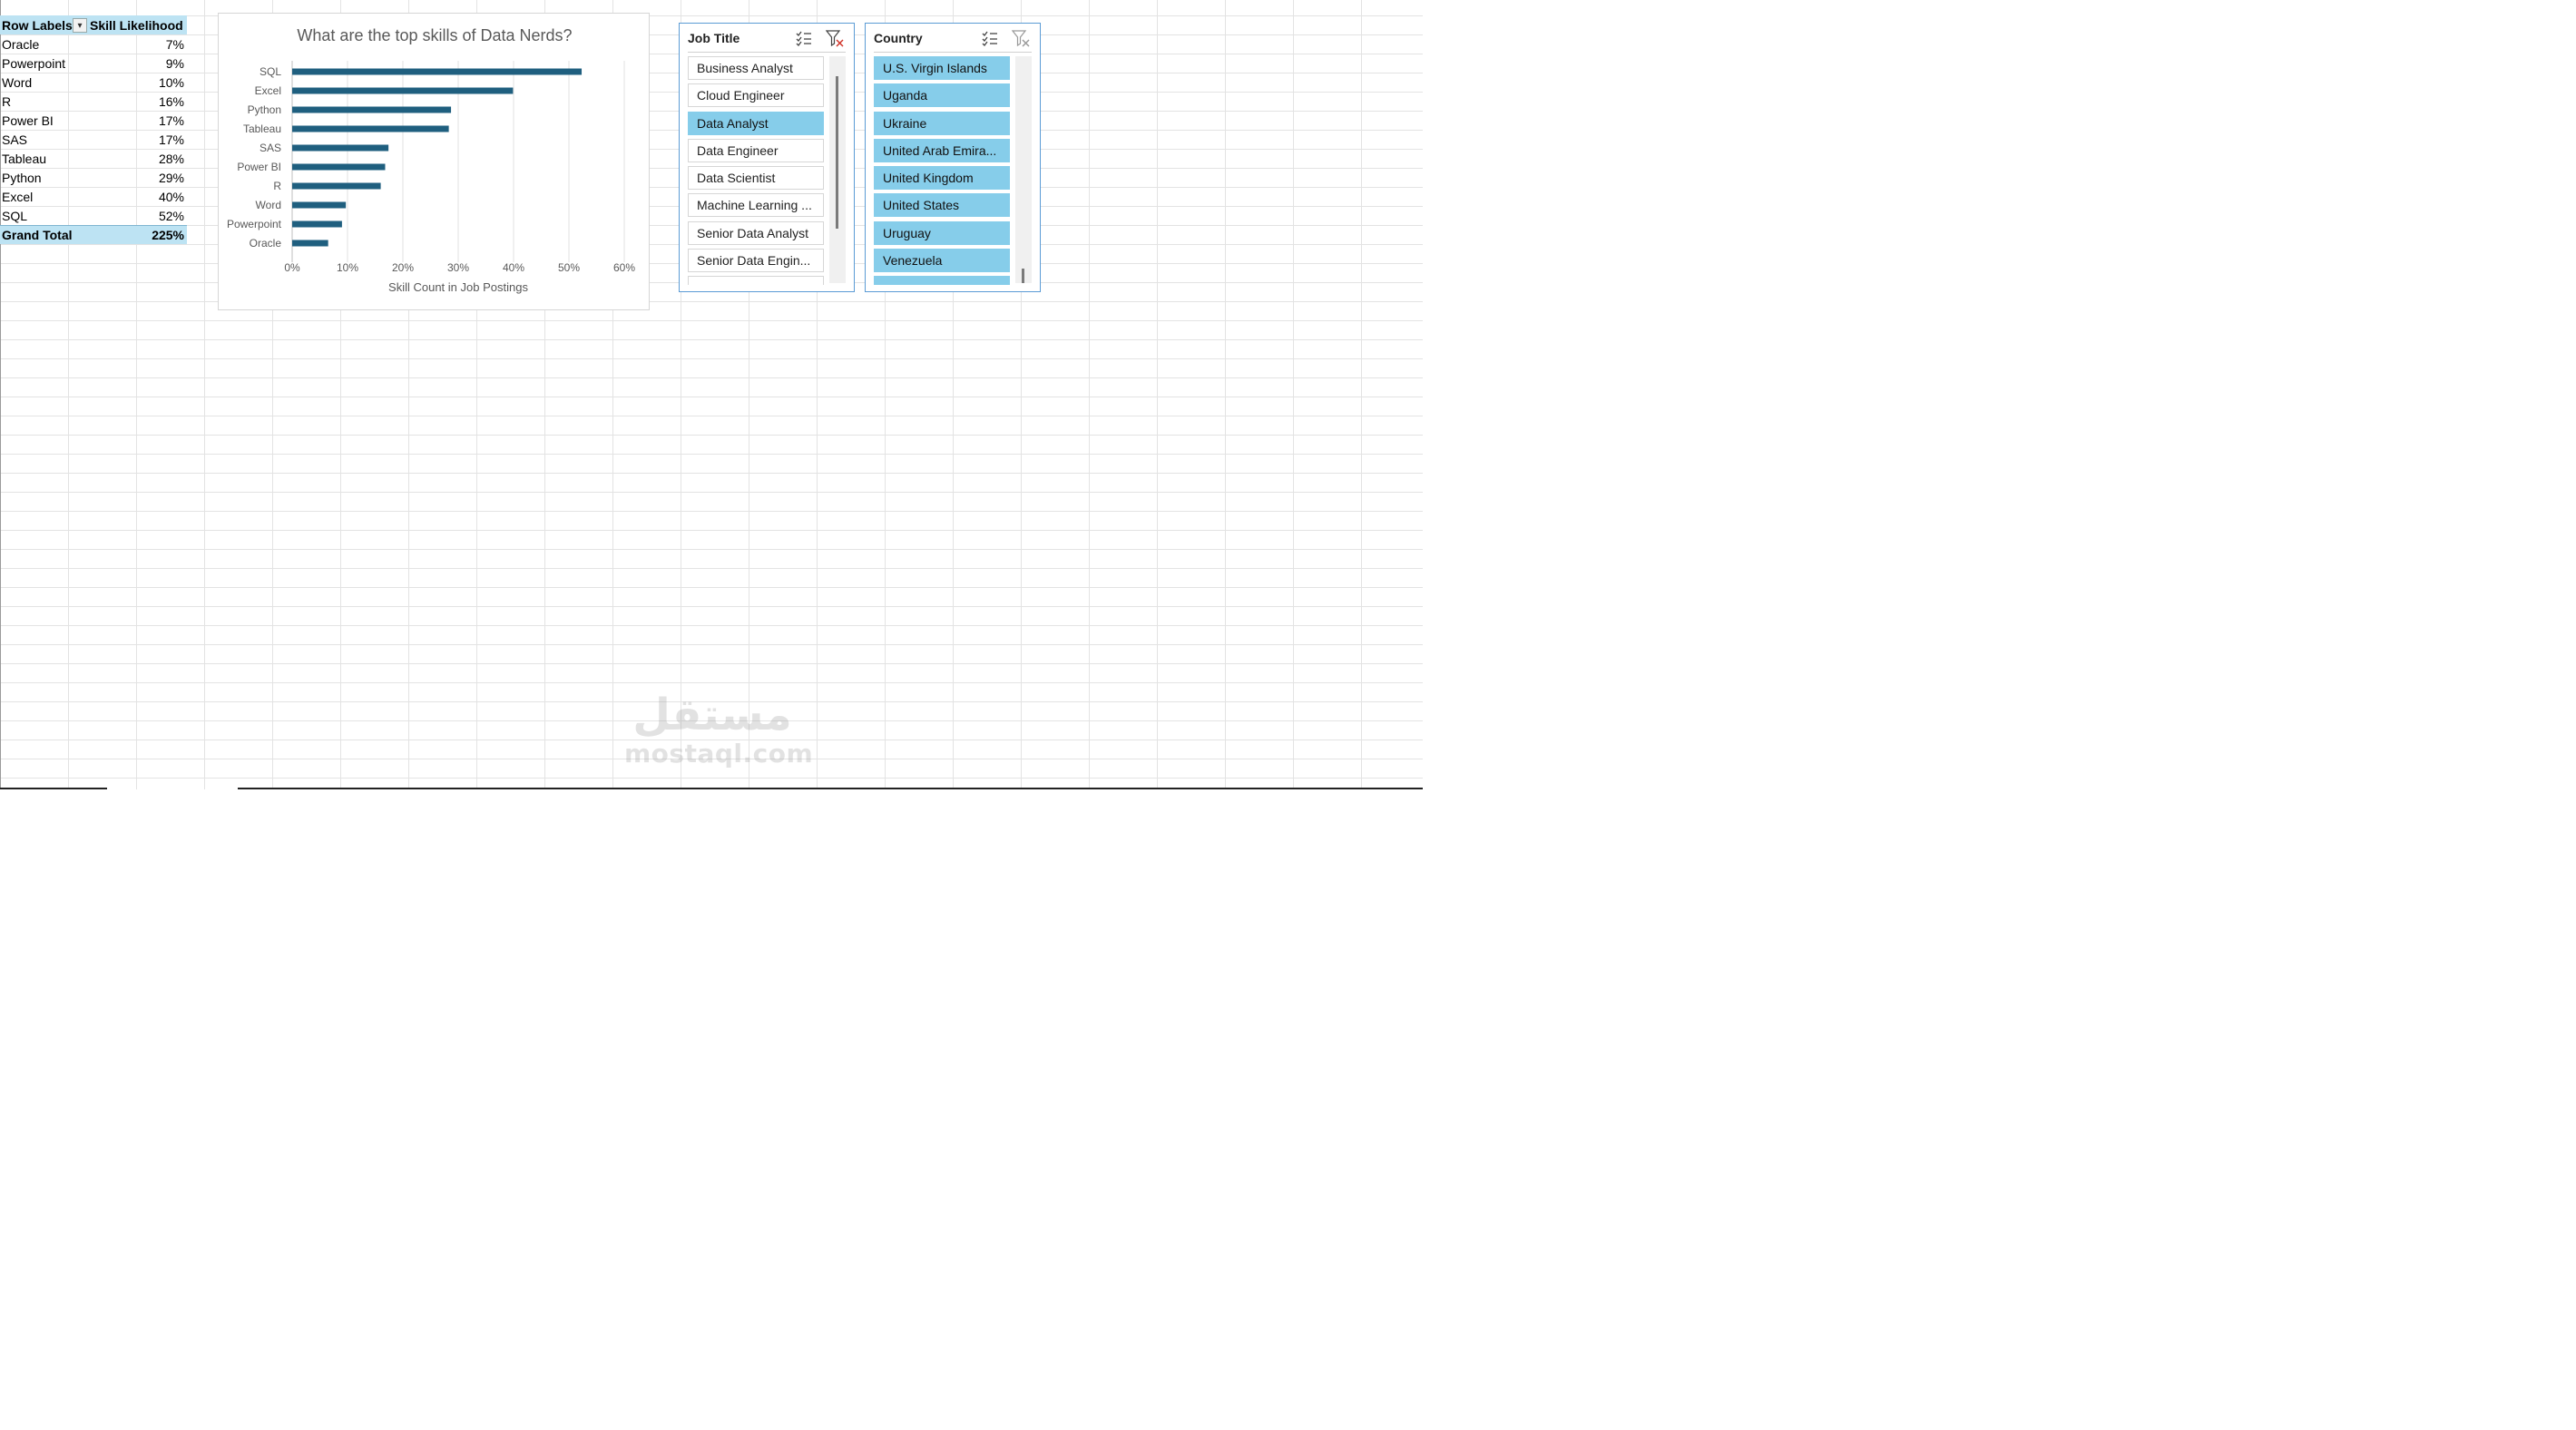  Describe the element at coordinates (93, 158) in the screenshot. I see `pivot-row: Tableau 28%` at that location.